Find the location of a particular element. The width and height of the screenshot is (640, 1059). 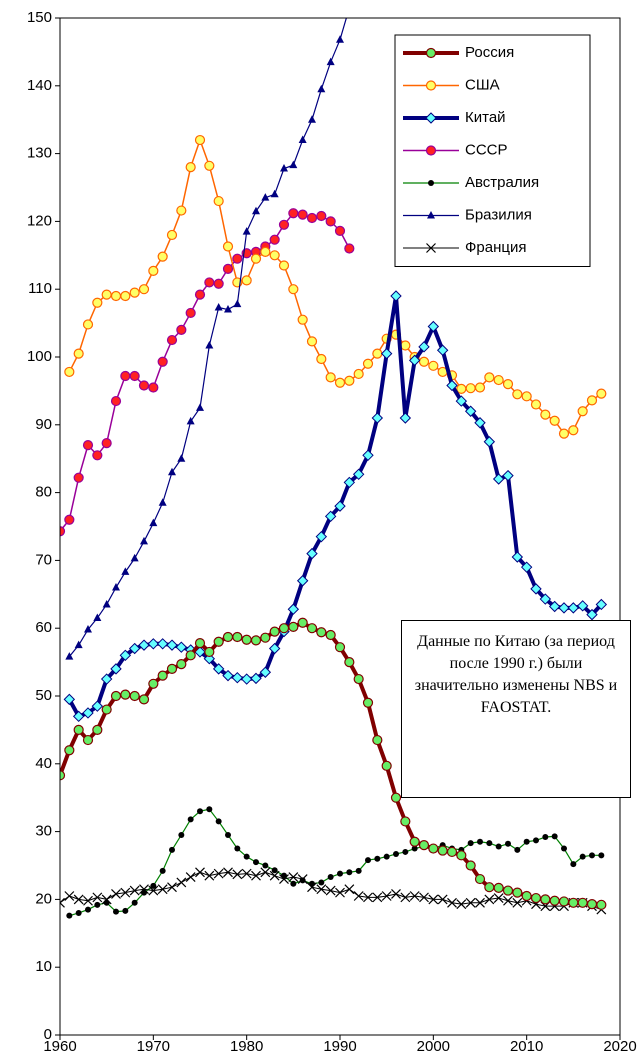

y-tick-label: 150 is located at coordinates (39, 17).